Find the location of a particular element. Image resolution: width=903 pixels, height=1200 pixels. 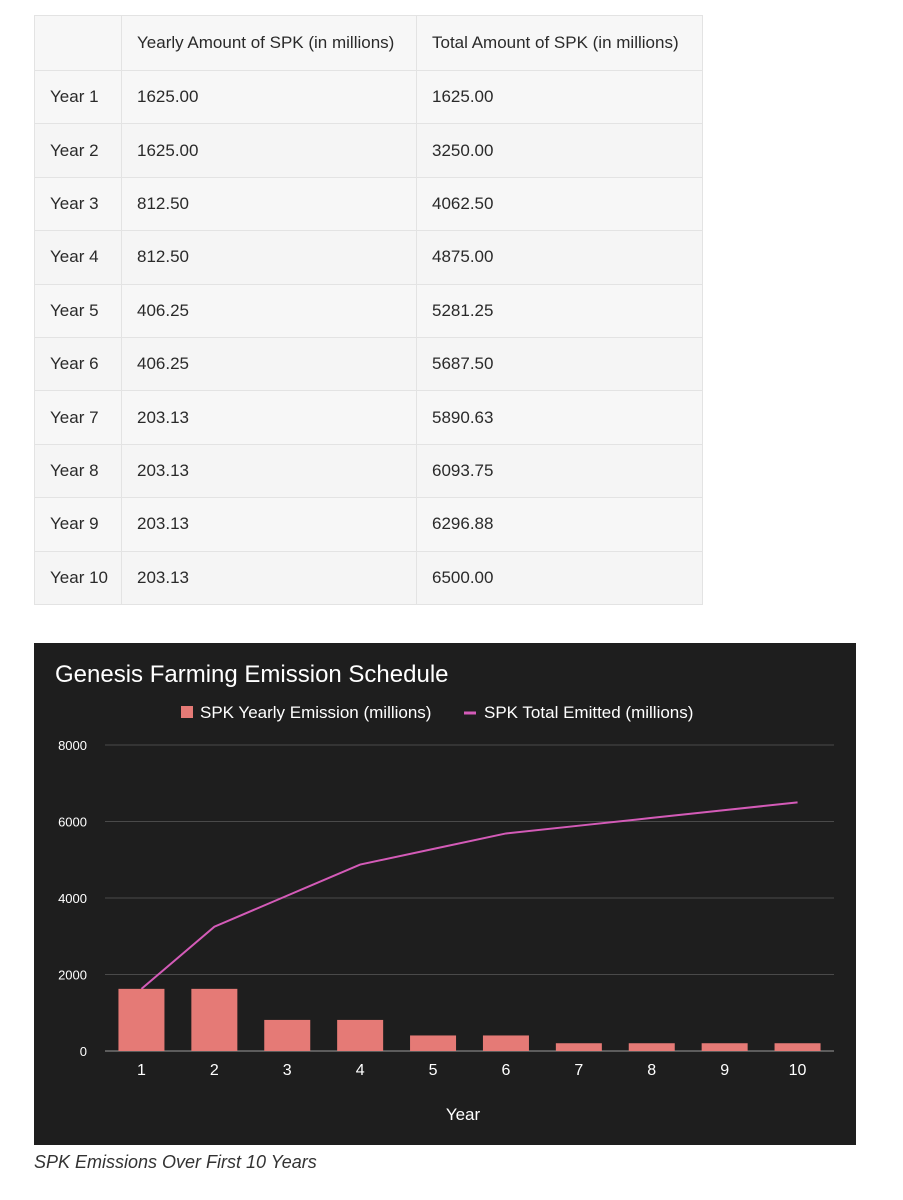

x-tick-label: 4 is located at coordinates (360, 1070).